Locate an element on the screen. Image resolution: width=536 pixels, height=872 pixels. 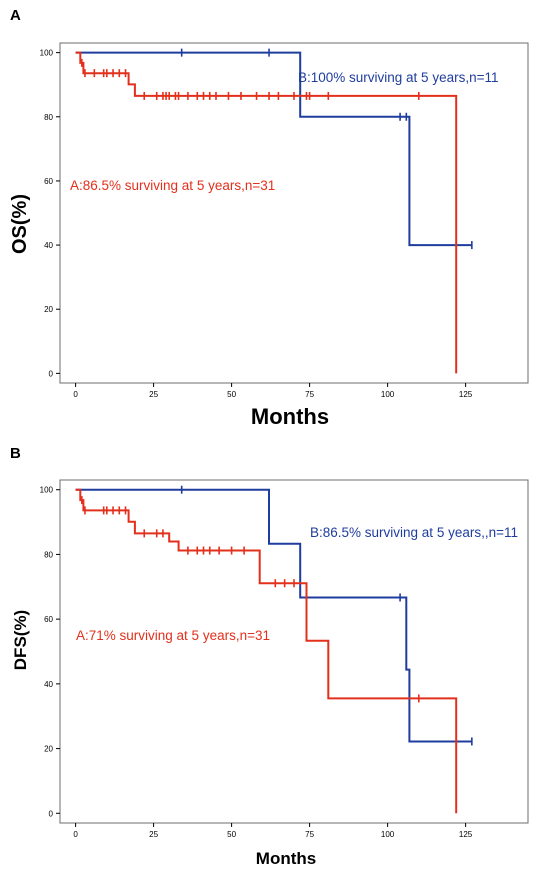
annotation-a-group-b: B:100% surviving at 5 years,n=11 is located at coordinates (398, 77).